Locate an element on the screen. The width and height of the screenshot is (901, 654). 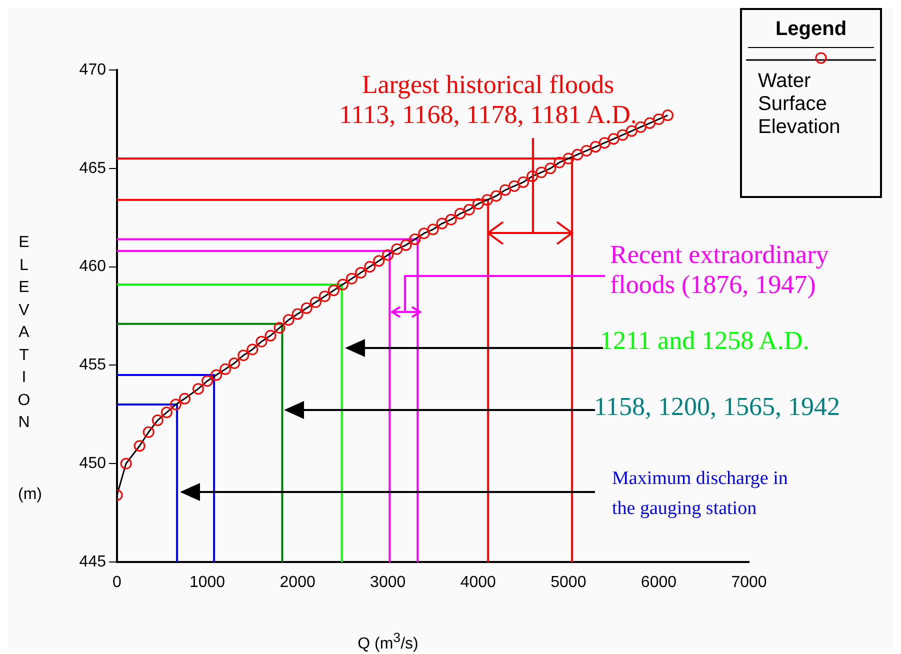
x-tick-label: 4000 is located at coordinates (478, 583).